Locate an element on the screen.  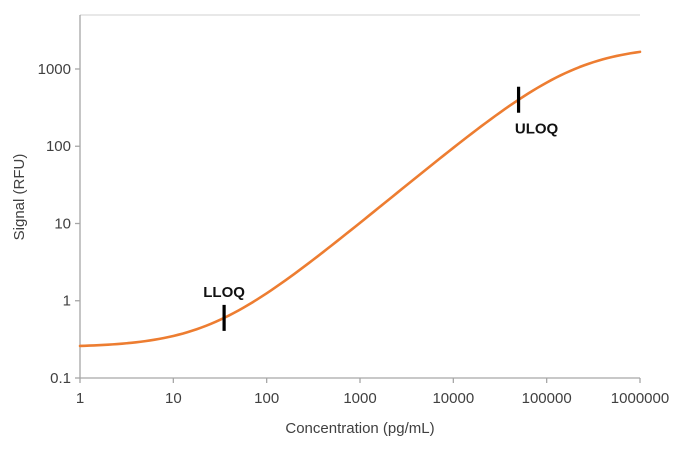
y-axis-title: Signal (RFU) is located at coordinates (19, 197).